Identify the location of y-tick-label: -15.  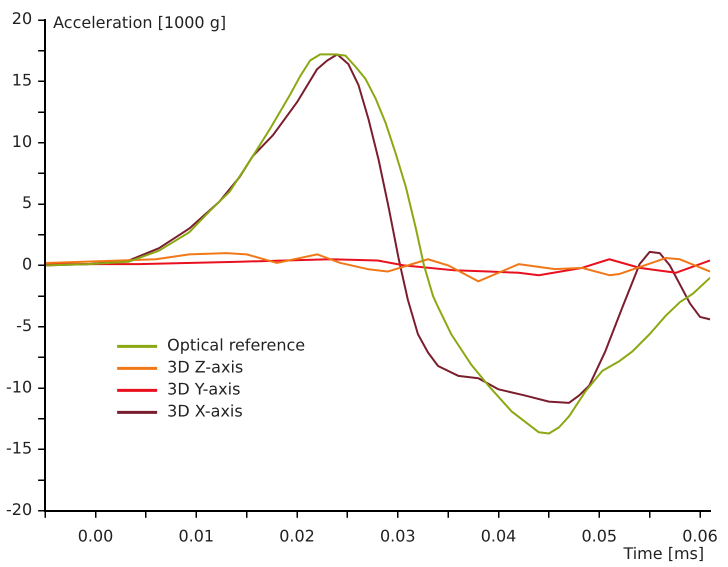
(19, 448).